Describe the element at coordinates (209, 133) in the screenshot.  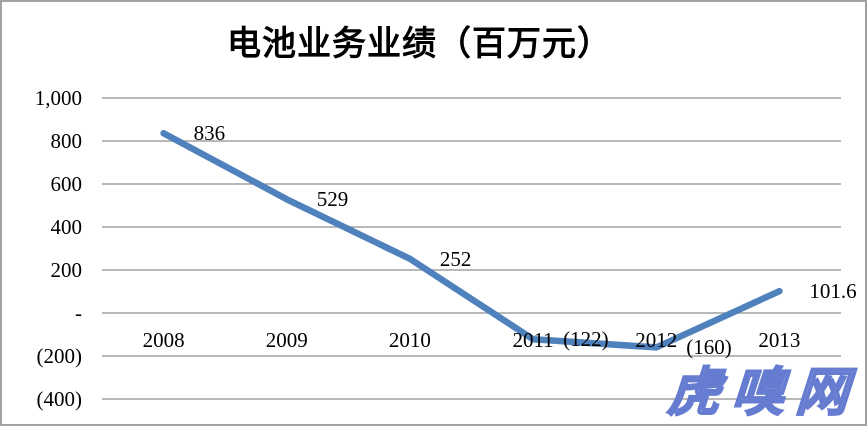
I see `data-label: 836` at that location.